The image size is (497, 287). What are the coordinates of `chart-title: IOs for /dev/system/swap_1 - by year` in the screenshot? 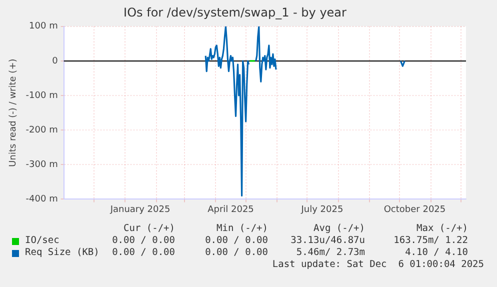 It's located at (235, 12).